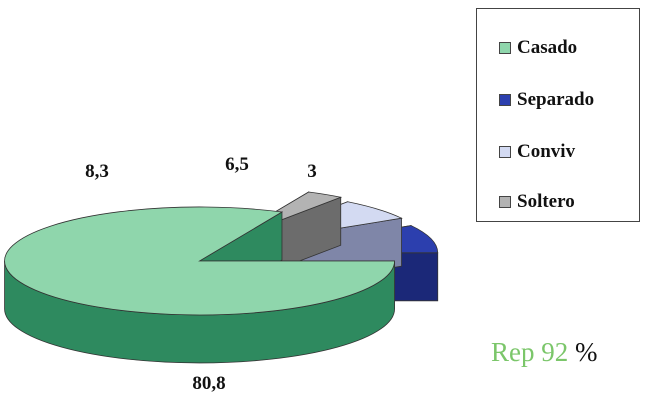 The height and width of the screenshot is (393, 647). What do you see at coordinates (237, 164) in the screenshot?
I see `data-label-conviv: 6,5` at bounding box center [237, 164].